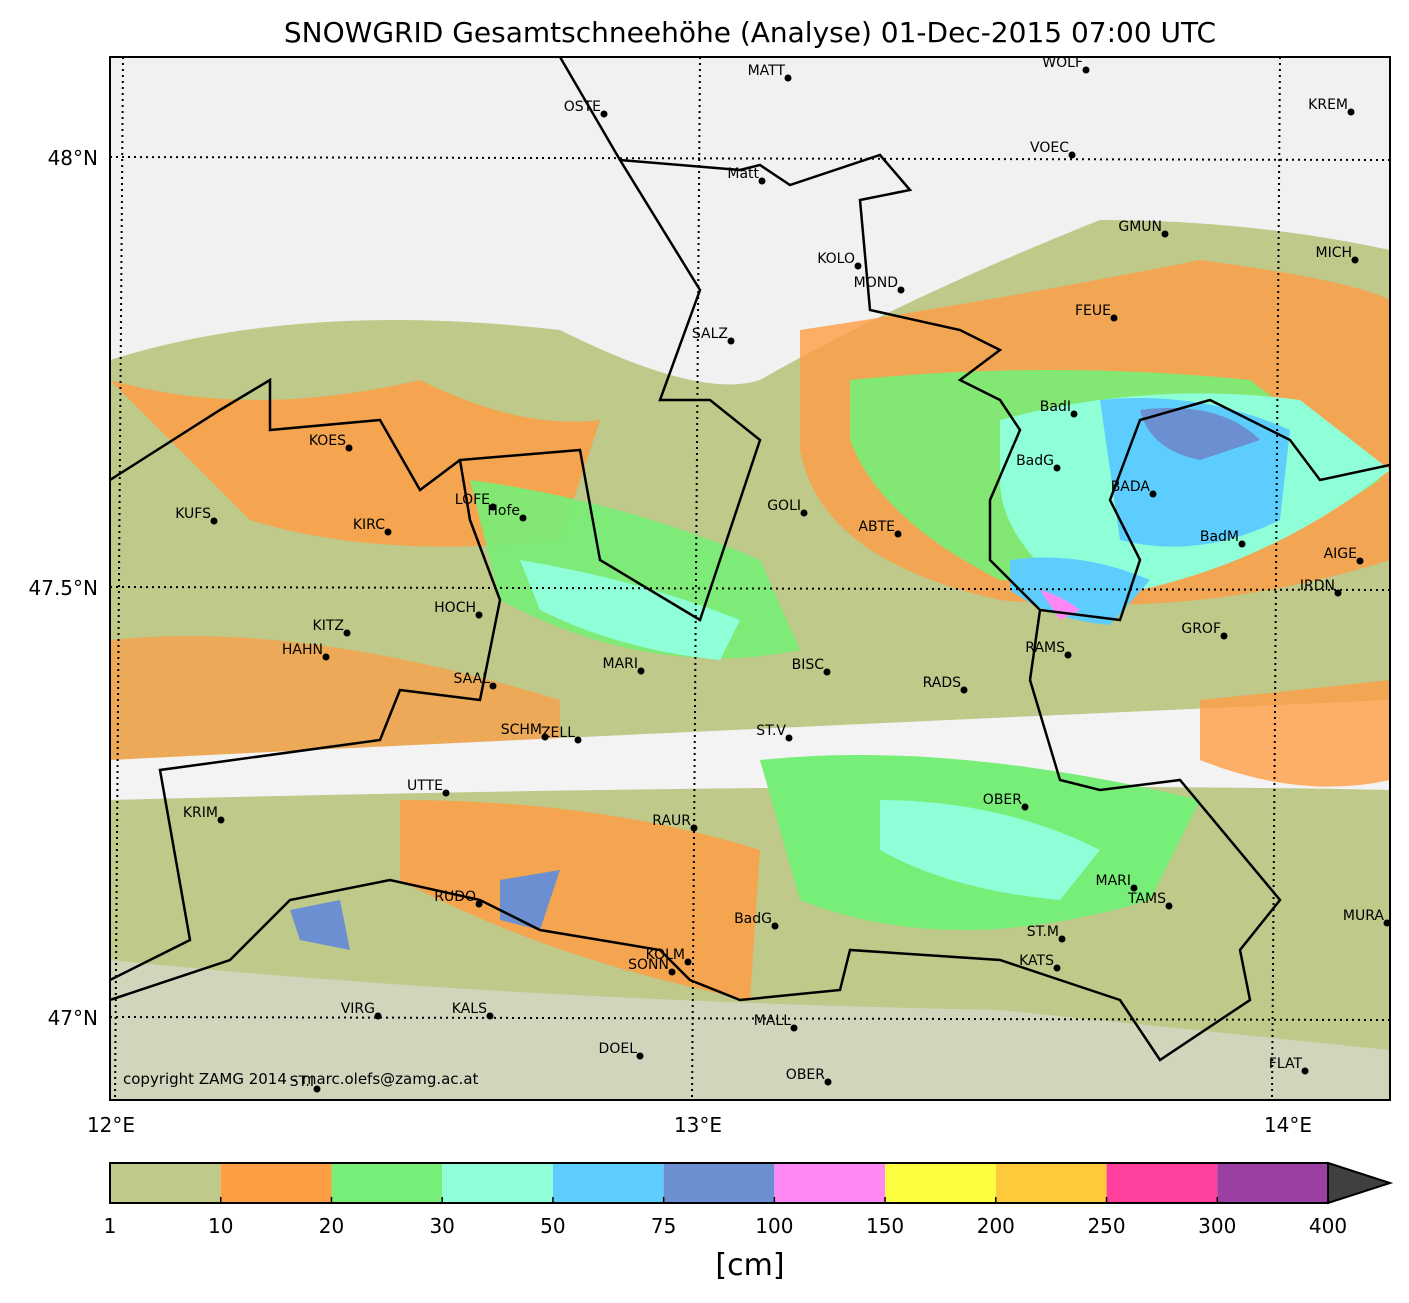  I want to click on station-label: BADA, so click(1131, 487).